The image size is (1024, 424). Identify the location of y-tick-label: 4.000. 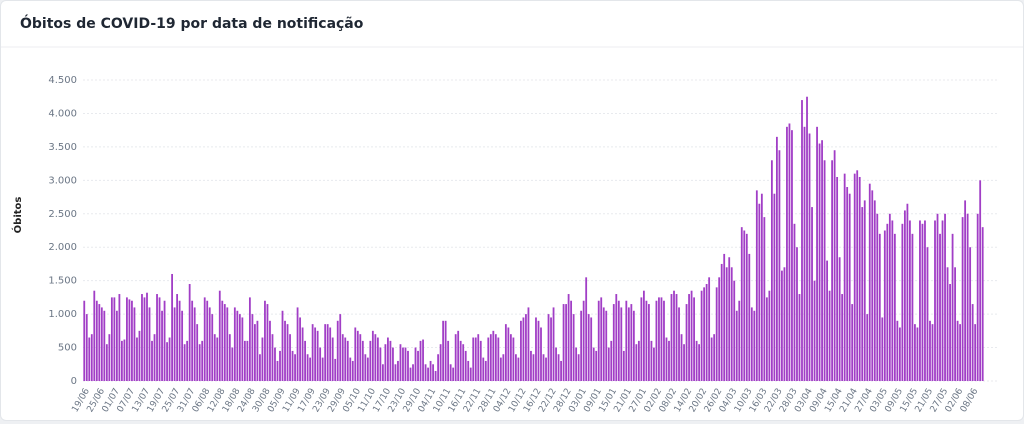
(62, 113).